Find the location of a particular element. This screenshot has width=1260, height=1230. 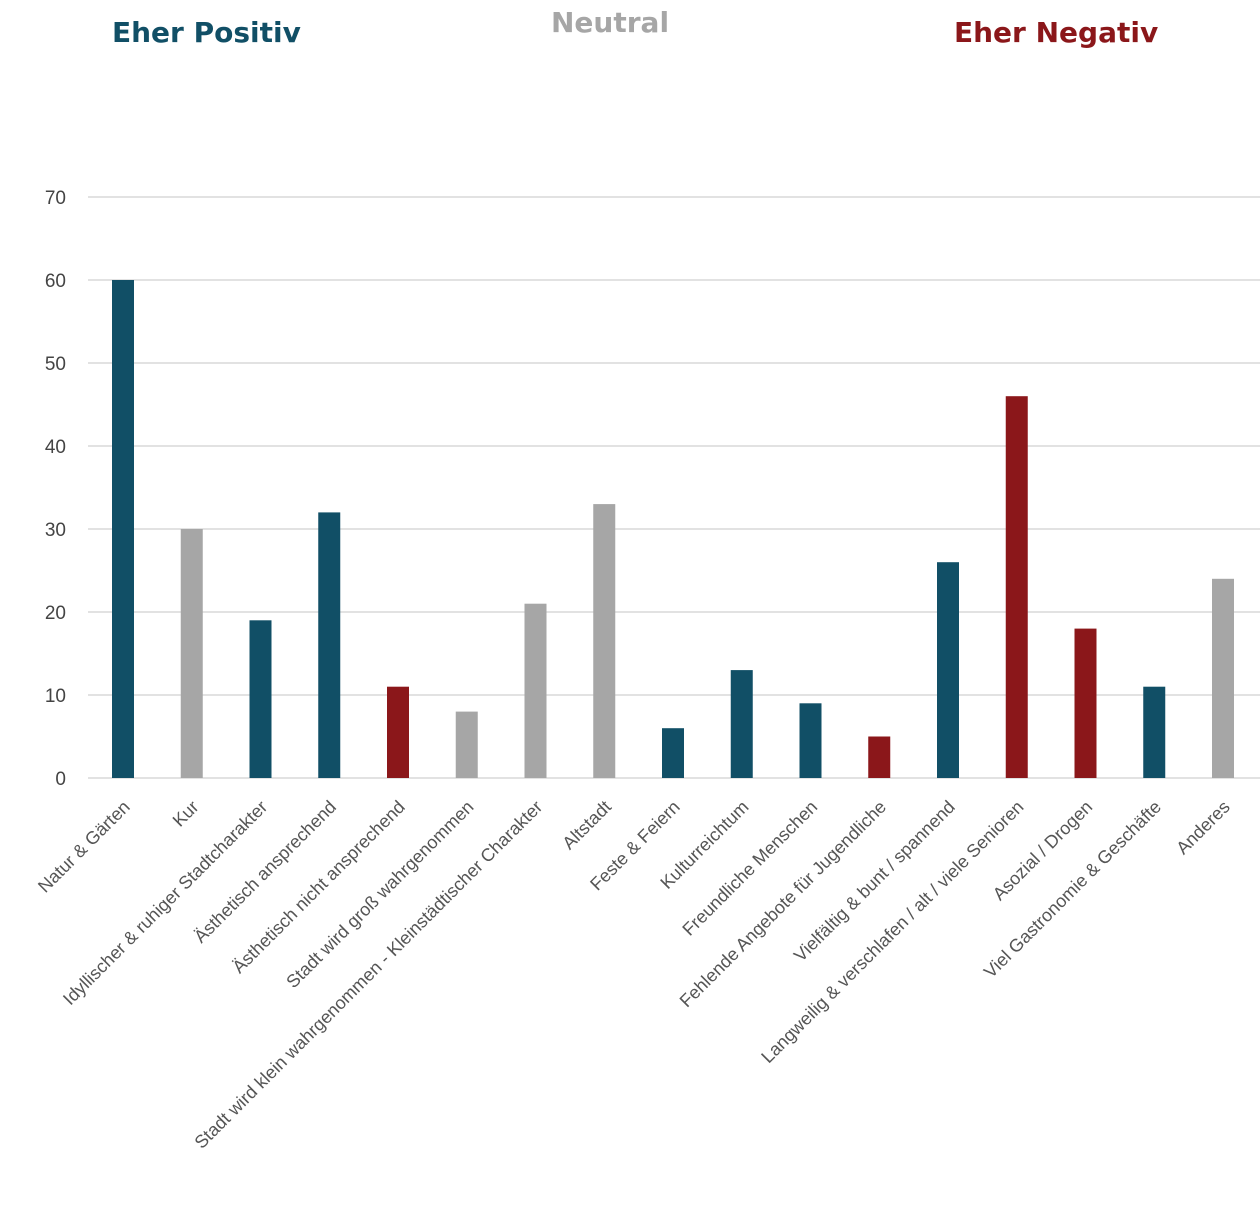

x-category-label: Altstadt is located at coordinates (586, 825).